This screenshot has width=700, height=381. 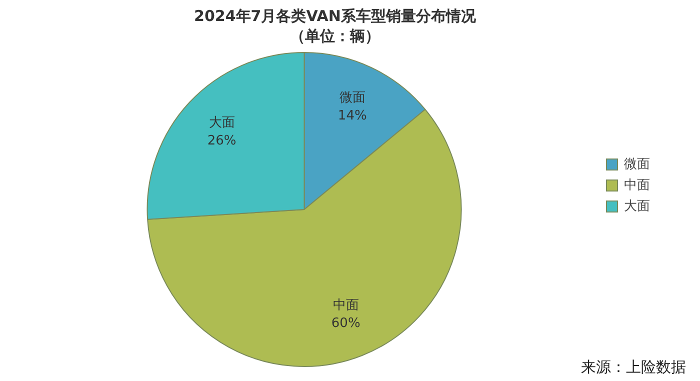 I want to click on legend-label: 大面, so click(x=637, y=206).